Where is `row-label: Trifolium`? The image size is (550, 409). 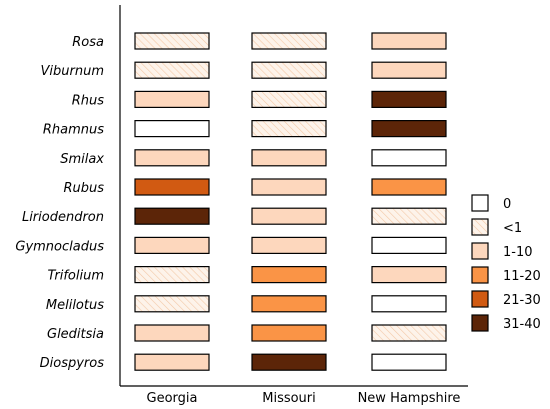
row-label: Trifolium is located at coordinates (75, 276).